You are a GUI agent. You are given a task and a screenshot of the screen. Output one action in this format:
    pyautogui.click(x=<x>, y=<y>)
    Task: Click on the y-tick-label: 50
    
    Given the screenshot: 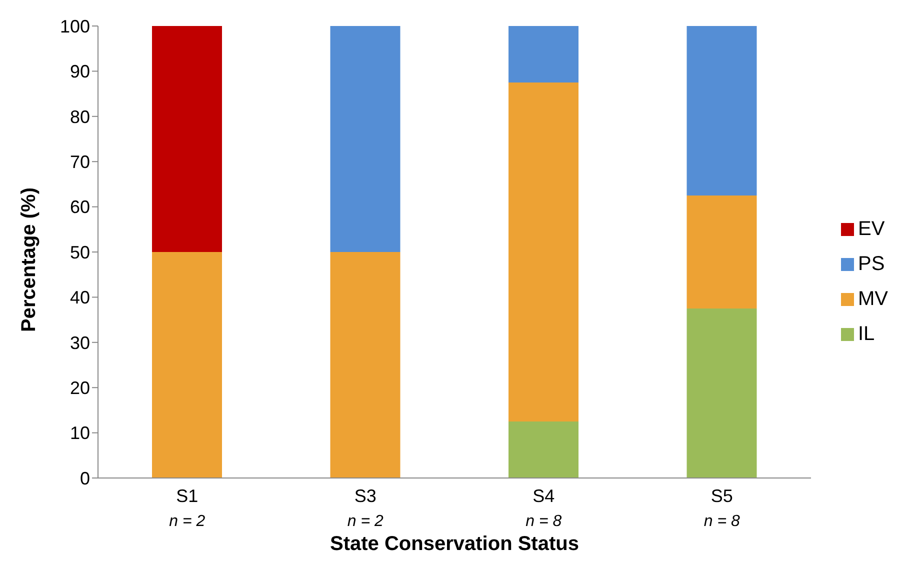 What is the action you would take?
    pyautogui.click(x=80, y=252)
    